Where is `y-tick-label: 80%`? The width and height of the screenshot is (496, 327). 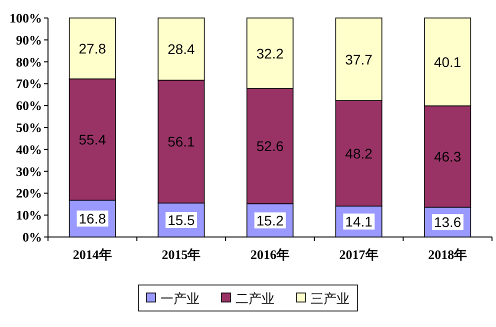
y-tick-label: 80% is located at coordinates (29, 62).